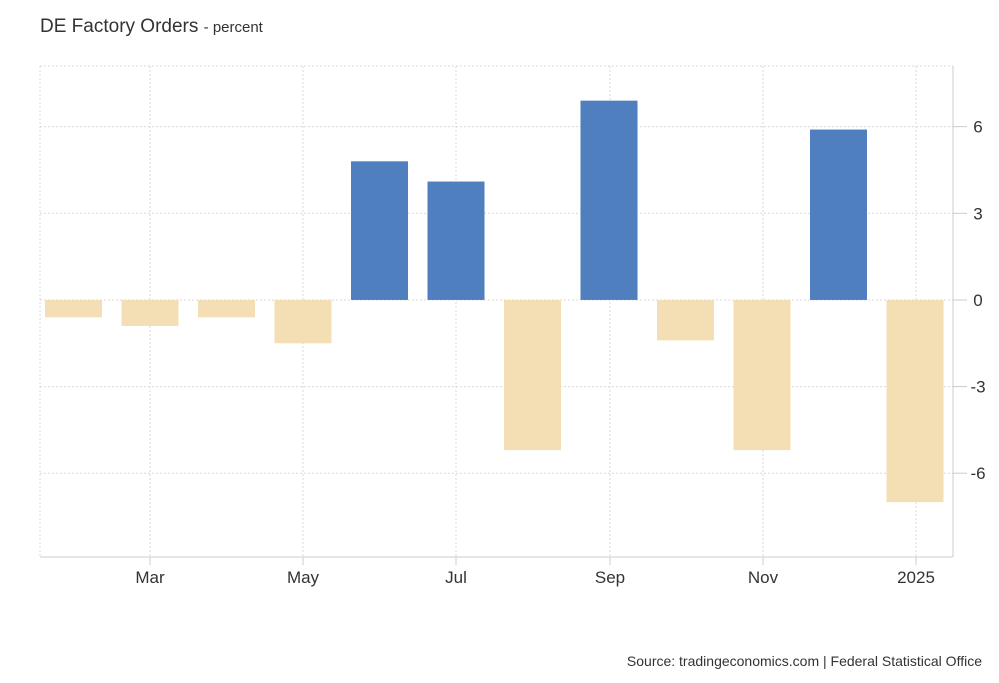 The height and width of the screenshot is (683, 999). What do you see at coordinates (379, 230) in the screenshot?
I see `bar-may-2024` at bounding box center [379, 230].